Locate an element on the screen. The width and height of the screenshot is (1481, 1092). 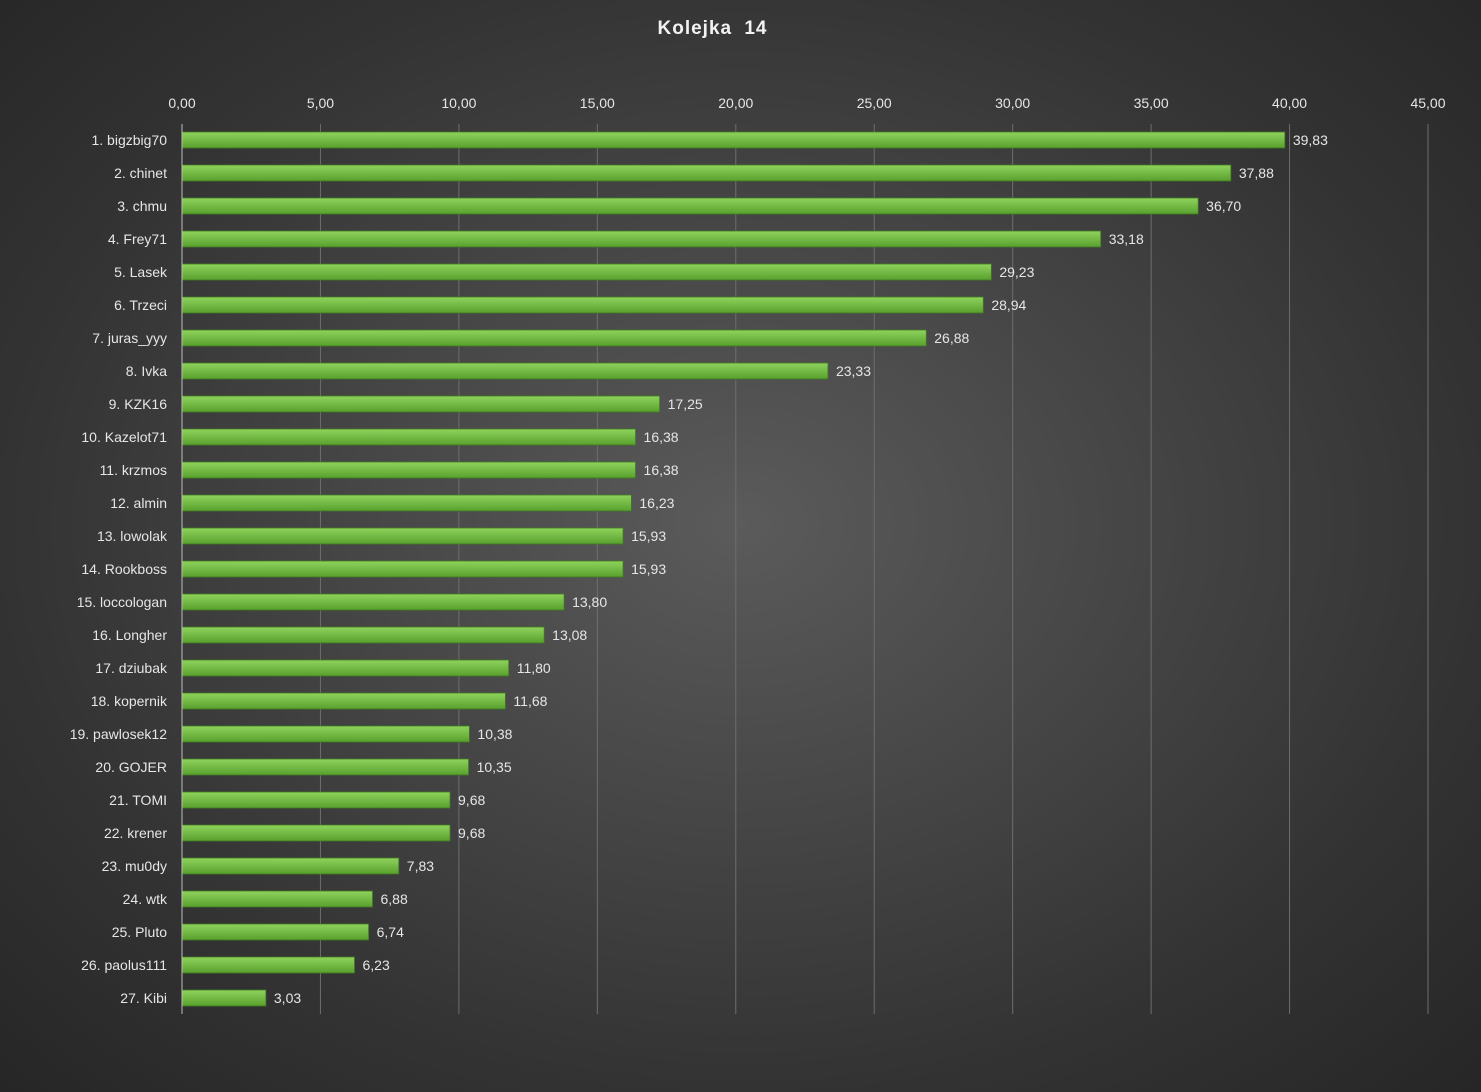
category-label: 12. almin is located at coordinates (138, 503).